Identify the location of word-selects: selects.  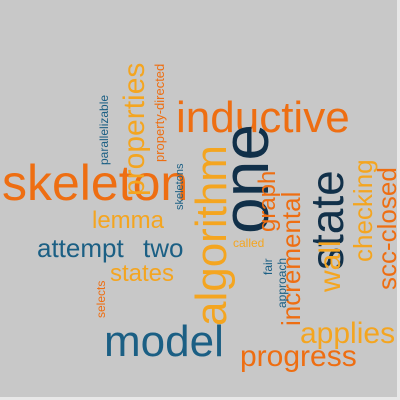
(101, 299).